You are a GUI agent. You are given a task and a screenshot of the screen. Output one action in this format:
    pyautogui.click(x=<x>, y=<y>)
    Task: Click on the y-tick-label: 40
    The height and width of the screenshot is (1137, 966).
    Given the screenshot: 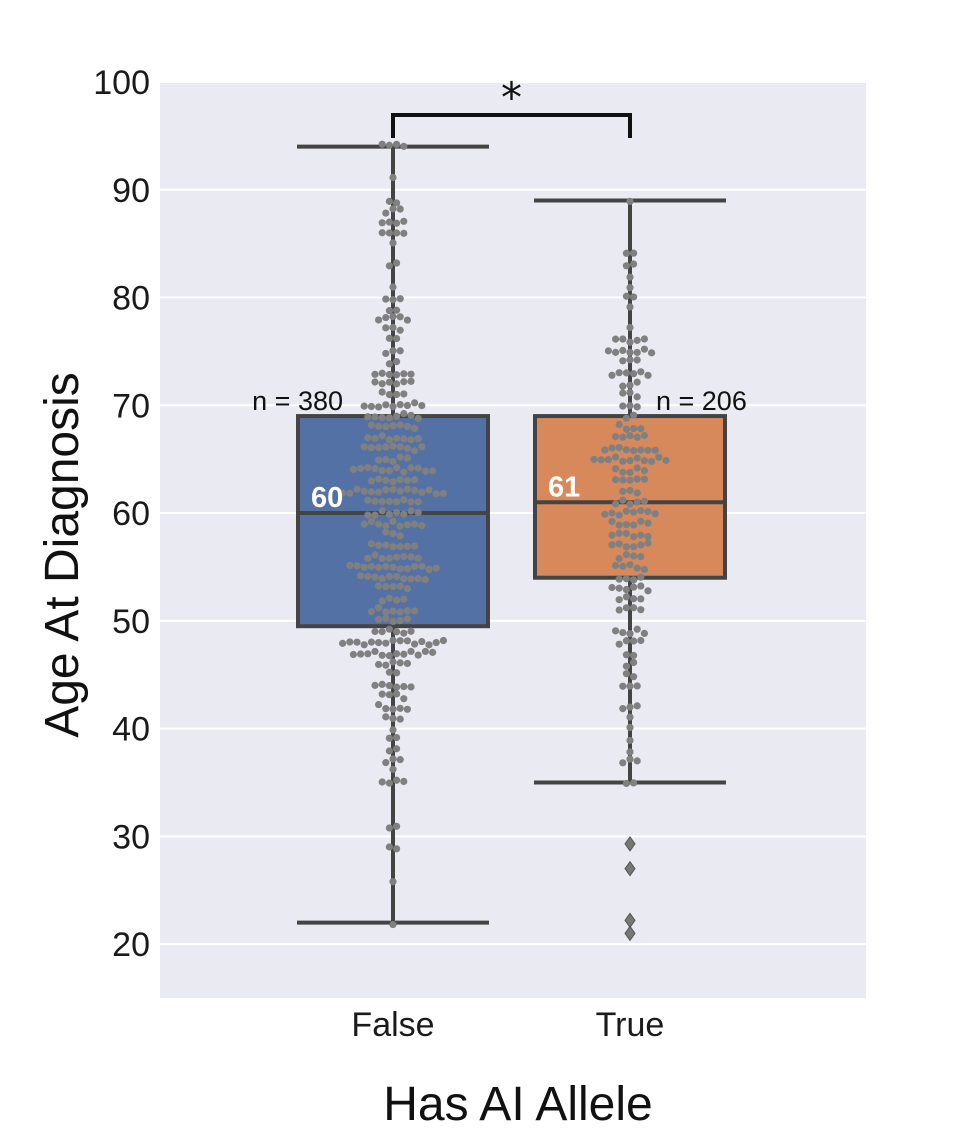 What is the action you would take?
    pyautogui.click(x=131, y=730)
    